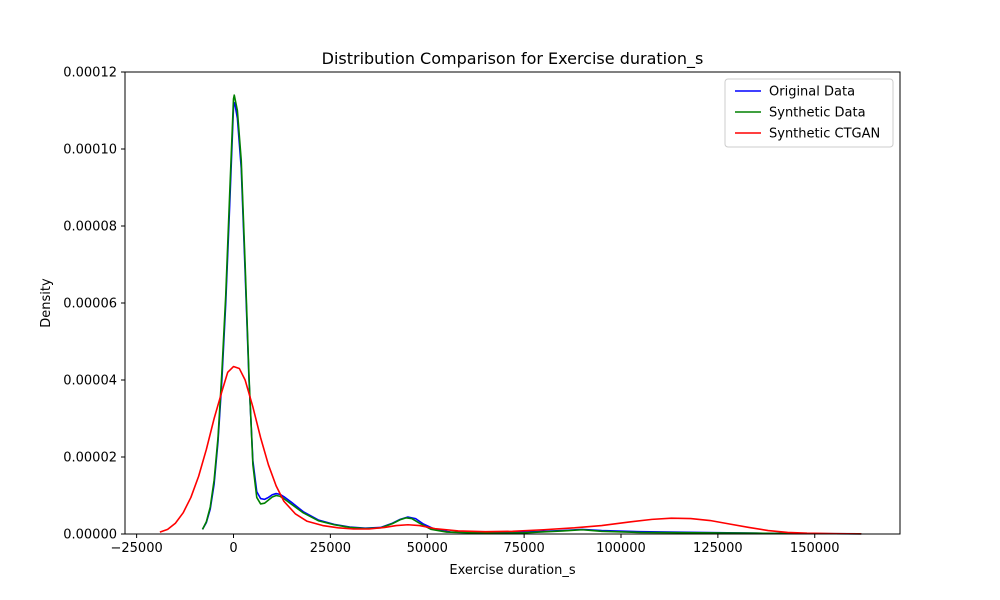 The image size is (1000, 600). I want to click on legend-label-1: Synthetic Data, so click(817, 113).